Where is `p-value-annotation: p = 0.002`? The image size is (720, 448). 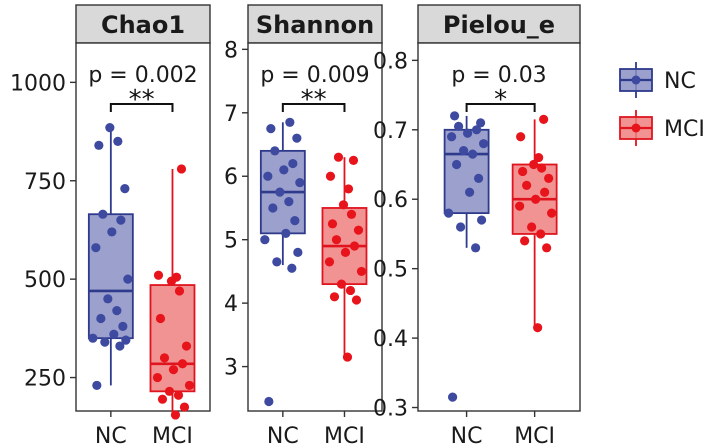 p-value-annotation: p = 0.002 is located at coordinates (142, 75).